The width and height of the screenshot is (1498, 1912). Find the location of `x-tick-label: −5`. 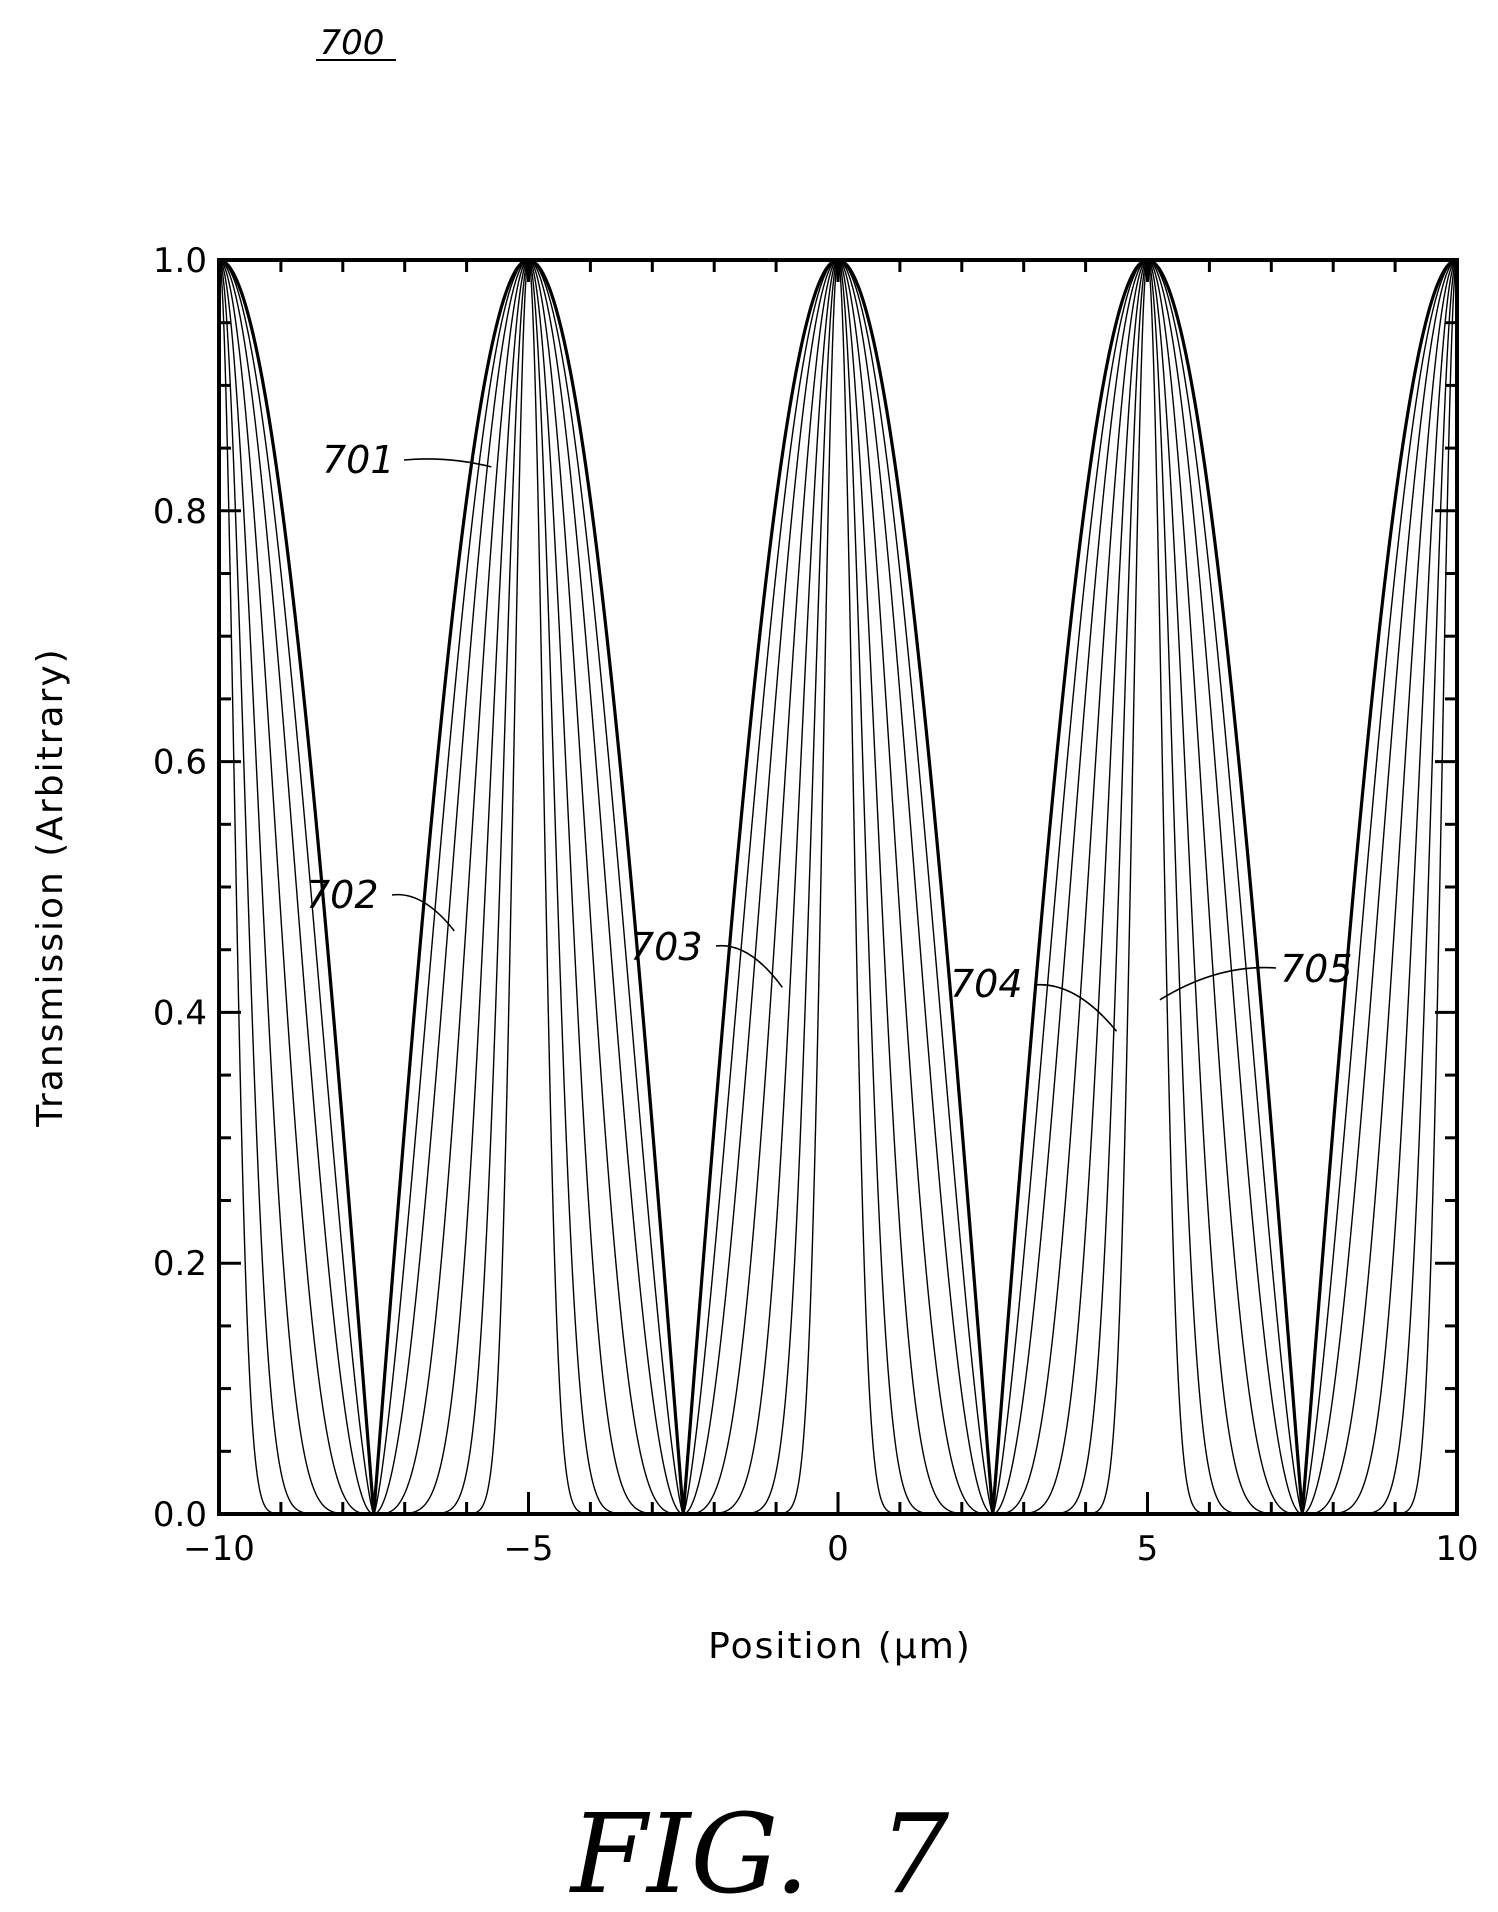

x-tick-label: −5 is located at coordinates (528, 1549).